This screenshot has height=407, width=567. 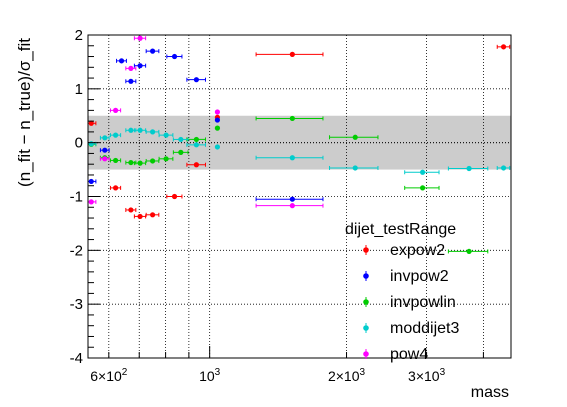 I want to click on legend-label: moddijet3, so click(x=424, y=328).